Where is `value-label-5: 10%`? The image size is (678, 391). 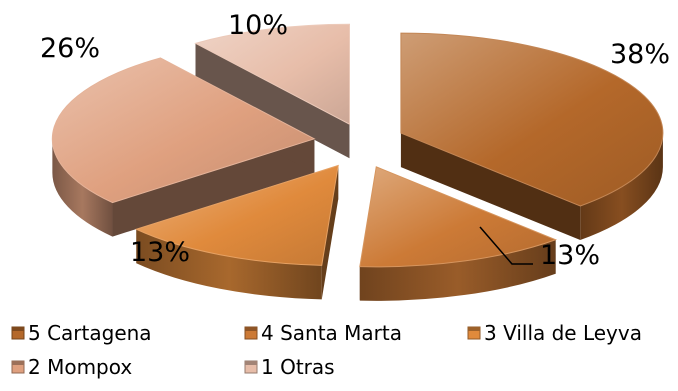 value-label-5: 10% is located at coordinates (258, 25).